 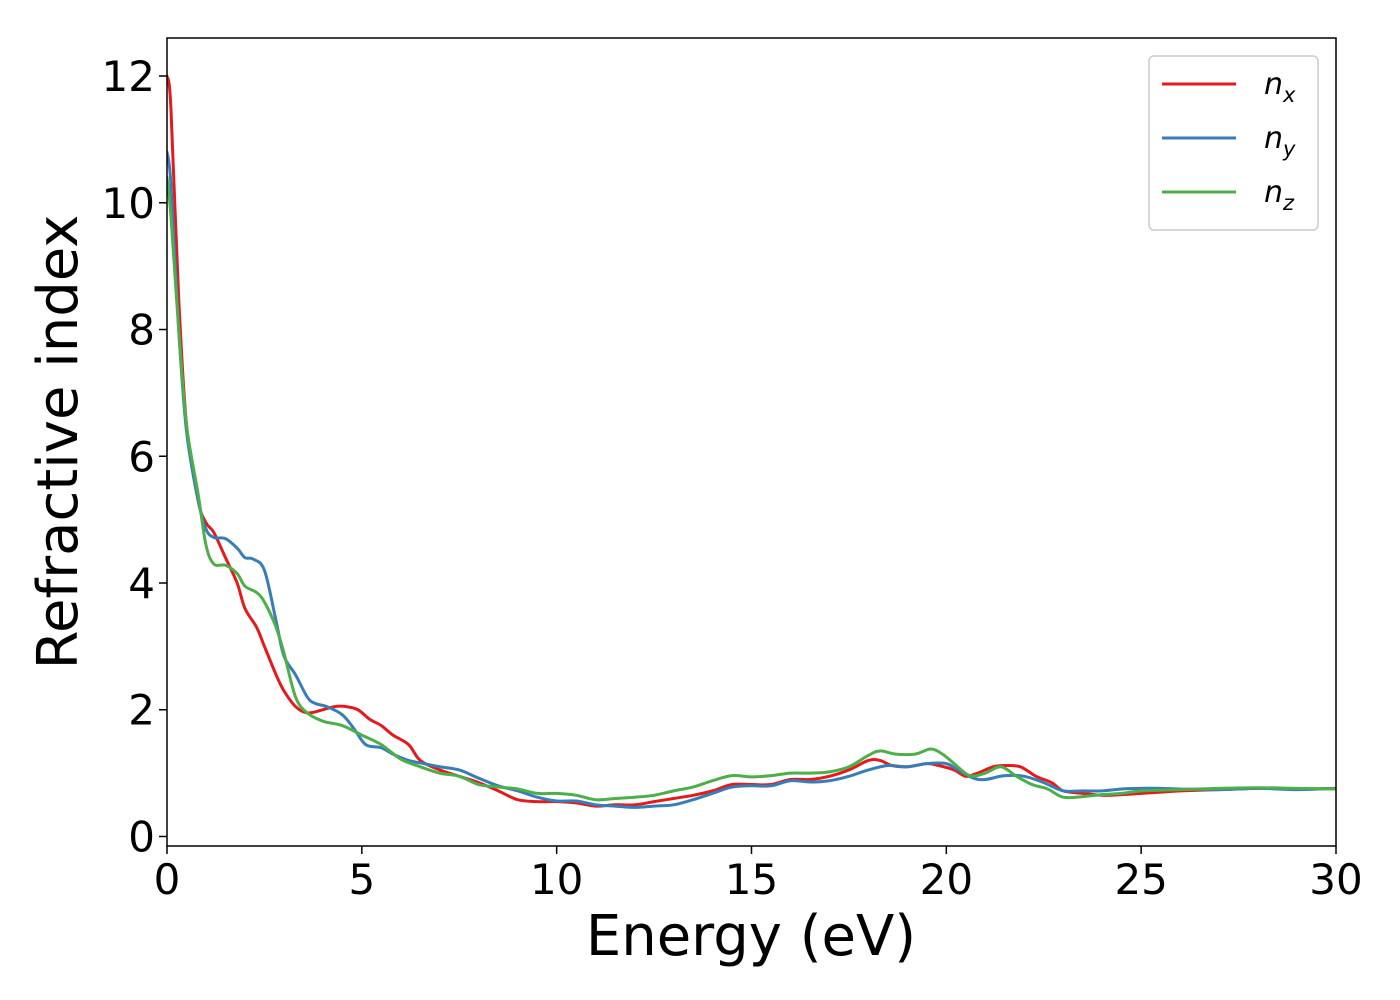 I want to click on y-tick-label: 12, so click(x=128, y=76).